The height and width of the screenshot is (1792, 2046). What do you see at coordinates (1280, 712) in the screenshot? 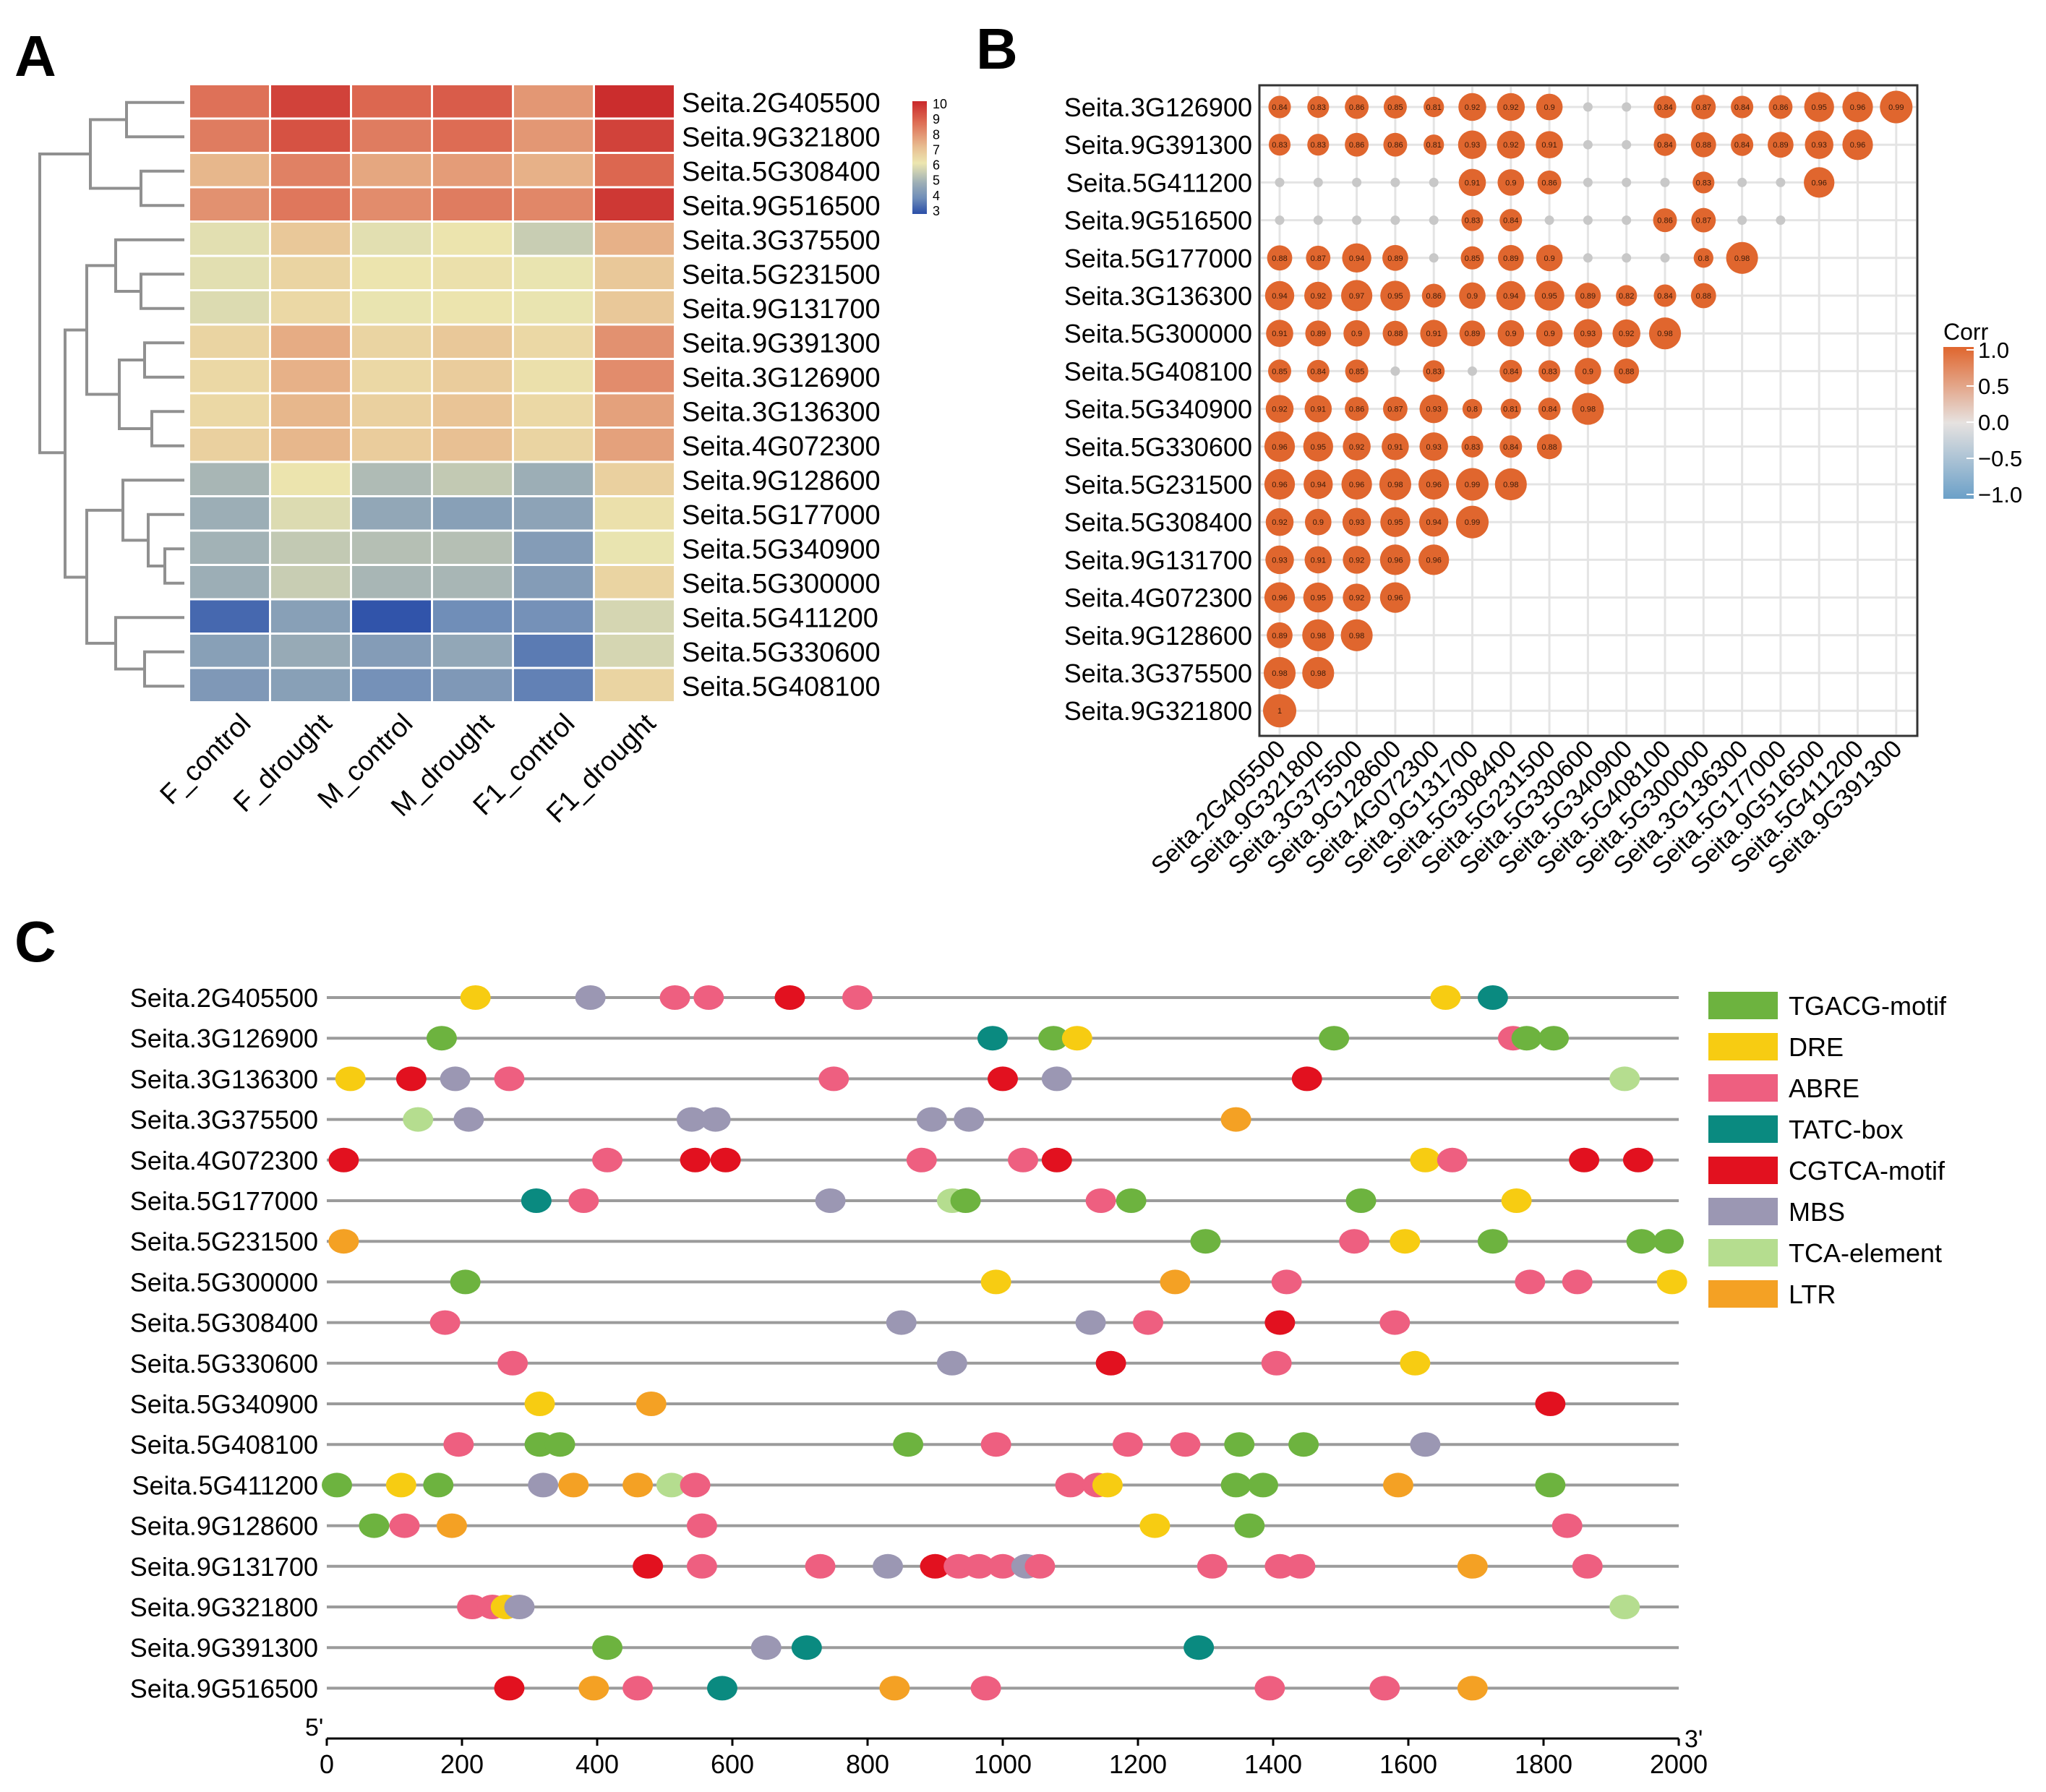
I see `corr-value-label: 1` at bounding box center [1280, 712].